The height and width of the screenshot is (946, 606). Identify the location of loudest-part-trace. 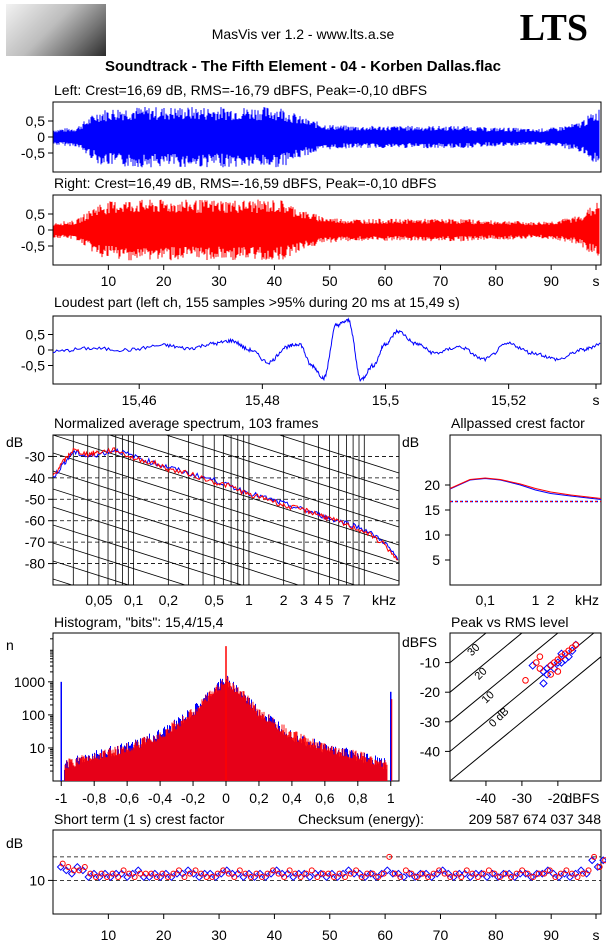
(326, 349).